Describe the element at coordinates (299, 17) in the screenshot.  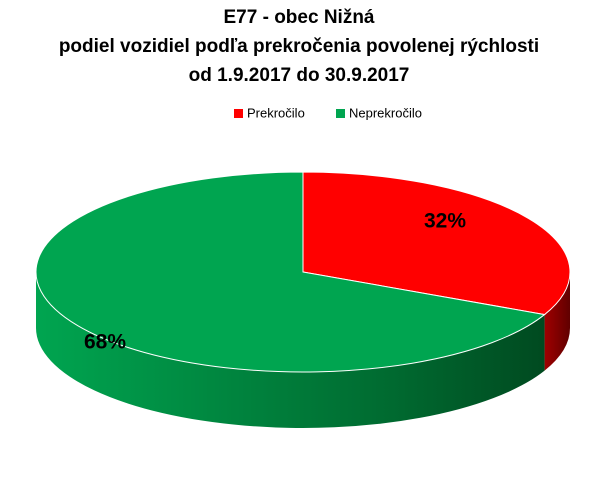
I see `chart-title: E77 - obec Nižná` at that location.